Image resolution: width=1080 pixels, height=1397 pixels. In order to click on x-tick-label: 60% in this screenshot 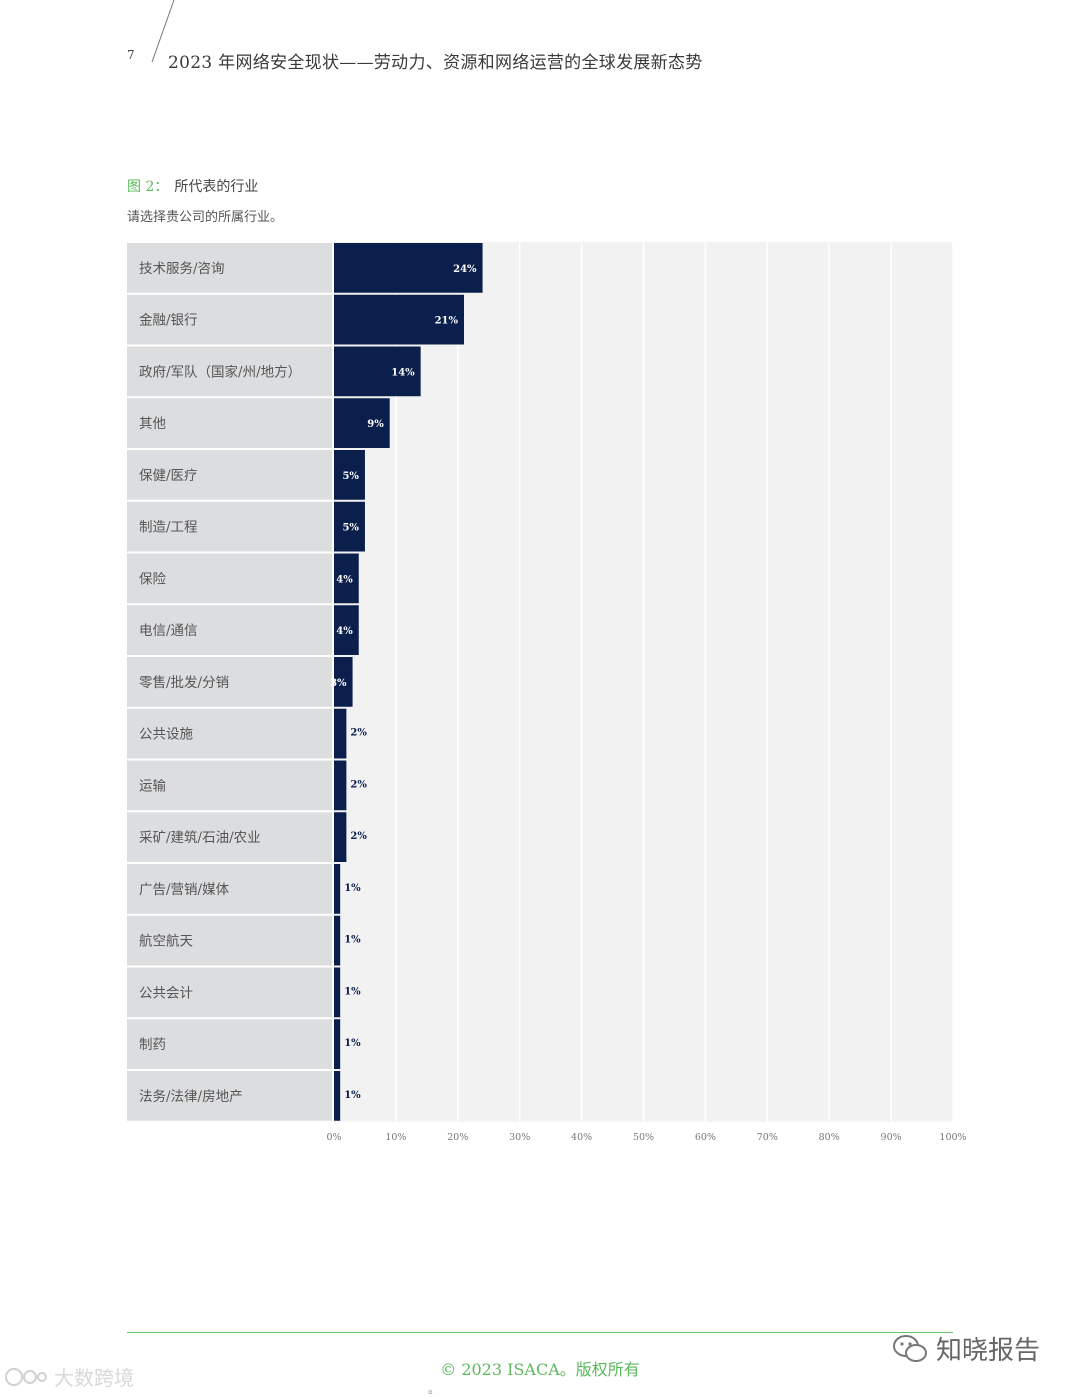, I will do `click(705, 1137)`.